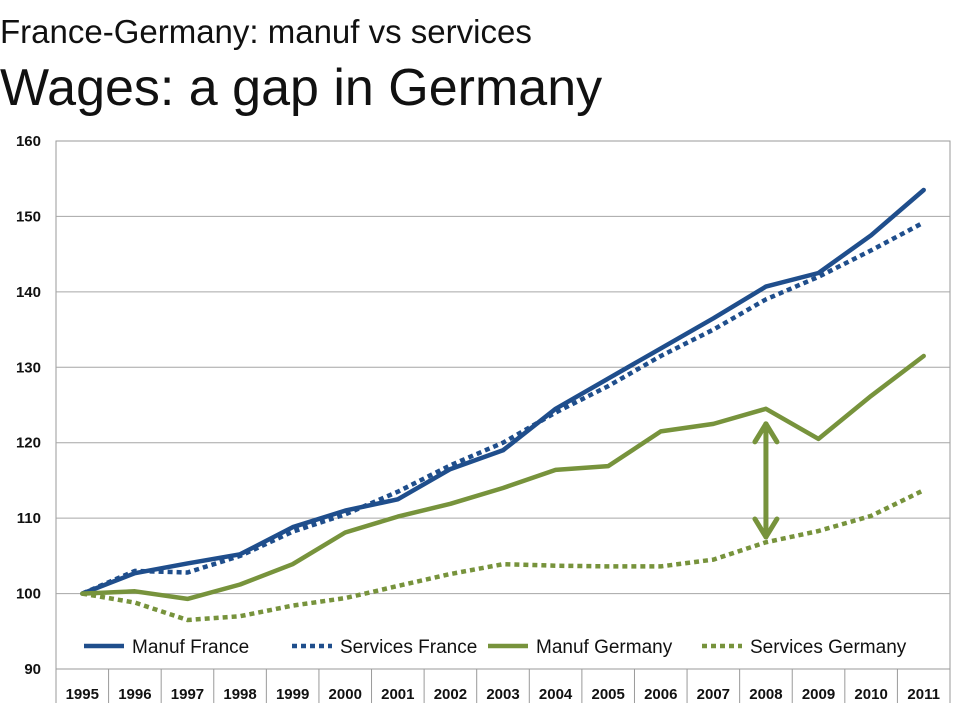  Describe the element at coordinates (397, 694) in the screenshot. I see `x-tick-label: 2001` at that location.